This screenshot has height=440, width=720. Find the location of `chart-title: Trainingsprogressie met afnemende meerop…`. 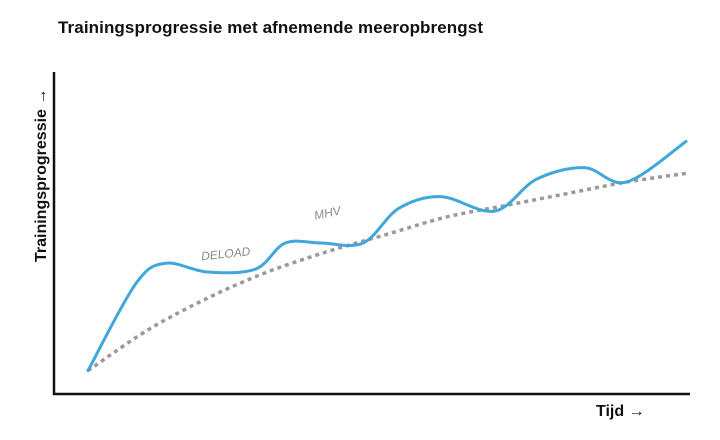

chart-title: Trainingsprogressie met afnemende meerop… is located at coordinates (271, 27).